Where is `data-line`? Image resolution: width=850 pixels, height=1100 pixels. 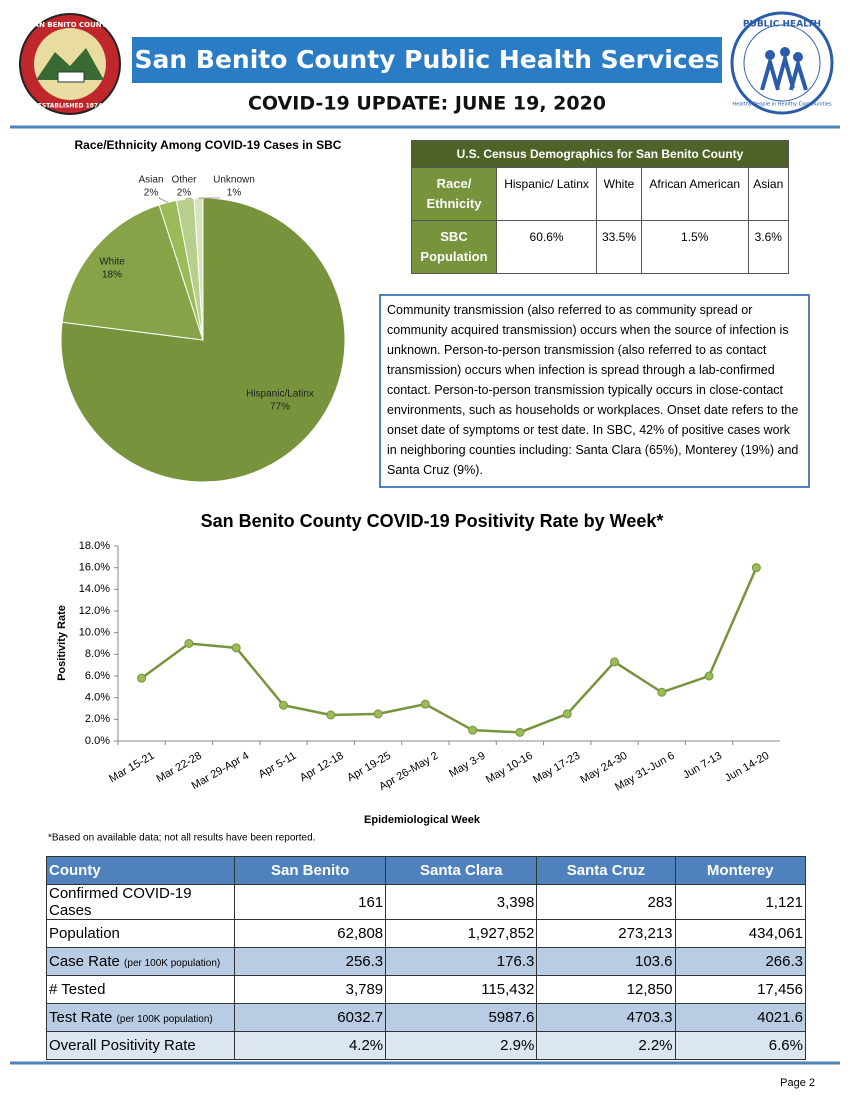
data-line is located at coordinates (449, 650).